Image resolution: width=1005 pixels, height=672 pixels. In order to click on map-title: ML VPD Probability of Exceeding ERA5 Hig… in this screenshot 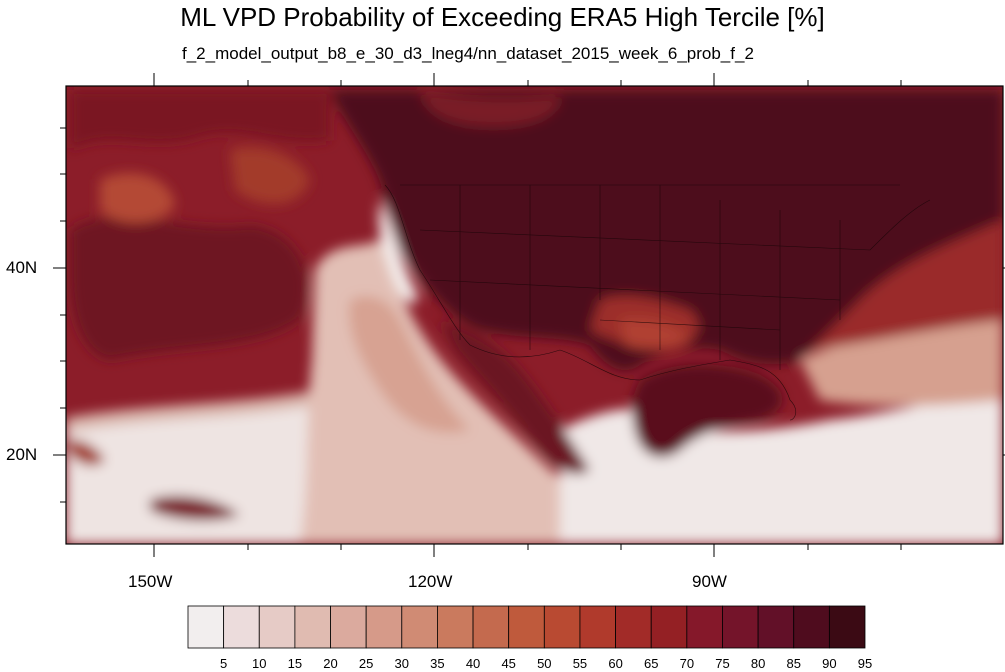, I will do `click(502, 17)`.